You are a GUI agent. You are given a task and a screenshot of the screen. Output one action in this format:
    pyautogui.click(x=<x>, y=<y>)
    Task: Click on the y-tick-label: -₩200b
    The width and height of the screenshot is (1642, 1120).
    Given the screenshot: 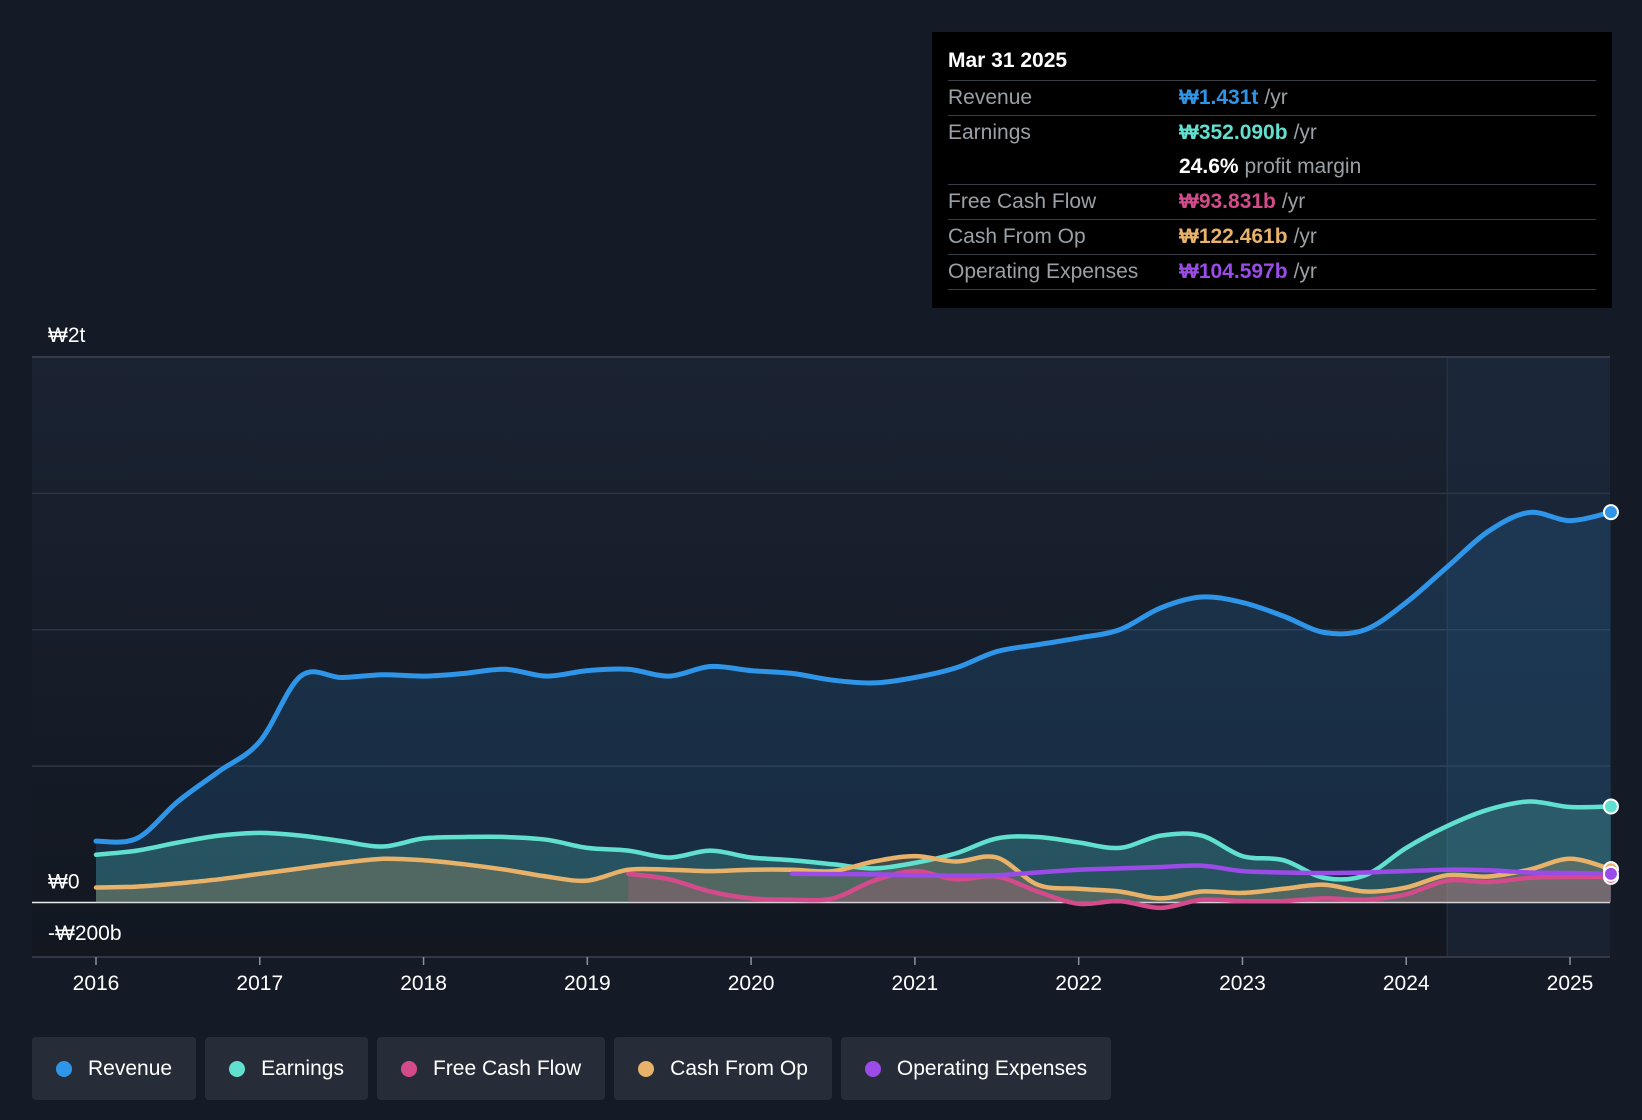 What is the action you would take?
    pyautogui.click(x=85, y=933)
    